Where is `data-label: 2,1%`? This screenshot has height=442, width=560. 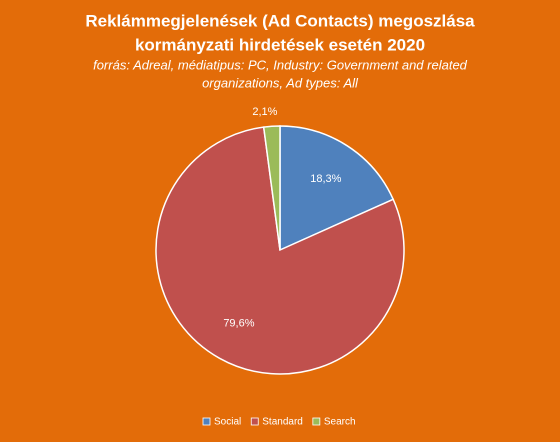
data-label: 2,1% is located at coordinates (264, 112).